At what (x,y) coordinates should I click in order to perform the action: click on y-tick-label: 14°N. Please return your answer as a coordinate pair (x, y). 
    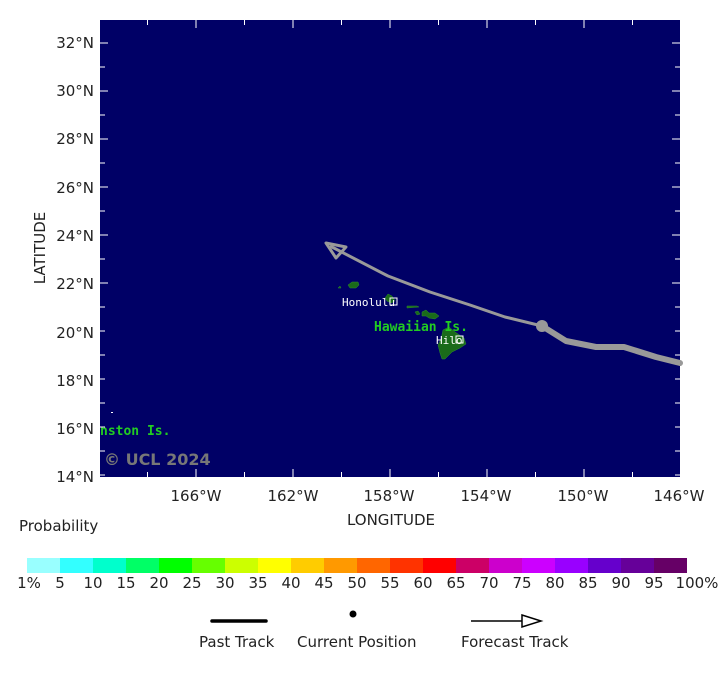
    Looking at the image, I should click on (75, 477).